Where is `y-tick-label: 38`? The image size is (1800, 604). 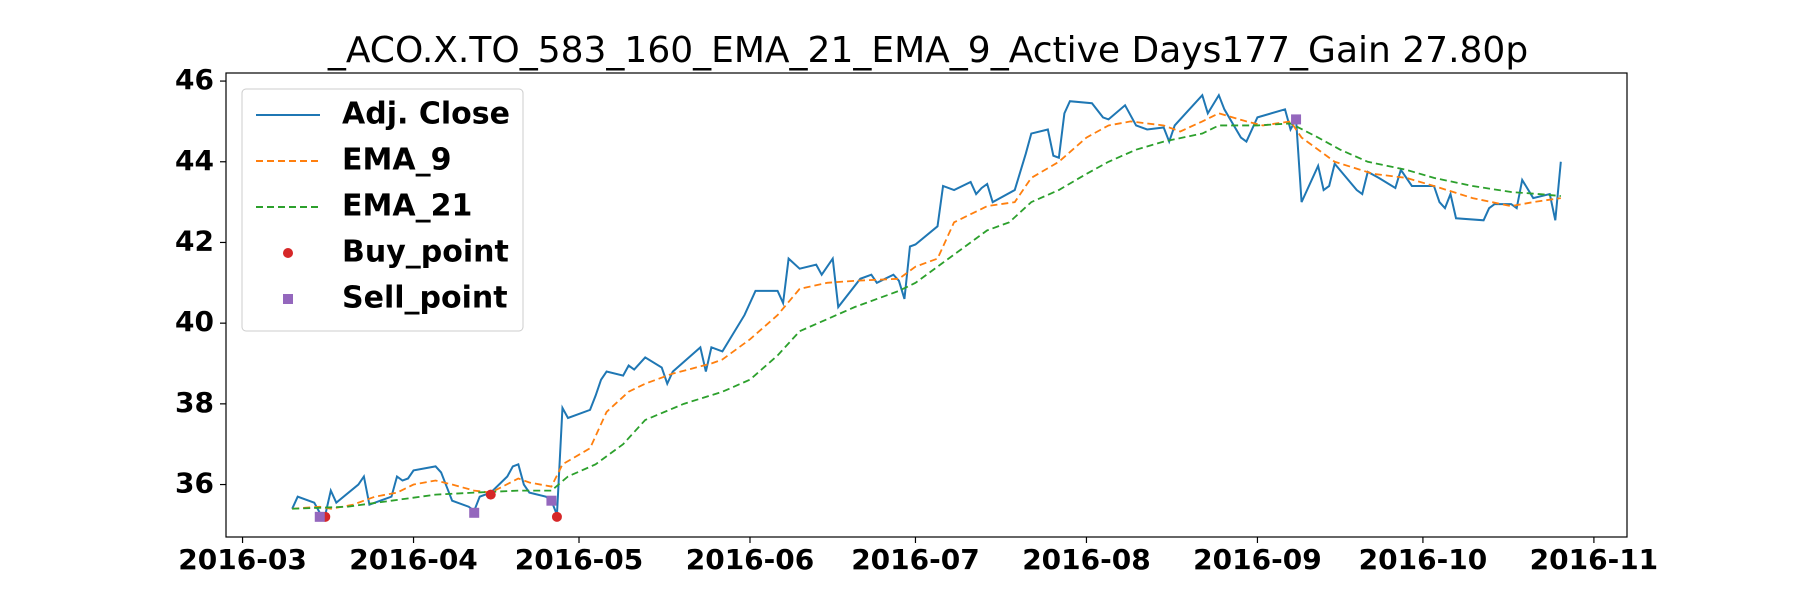 y-tick-label: 38 is located at coordinates (194, 402).